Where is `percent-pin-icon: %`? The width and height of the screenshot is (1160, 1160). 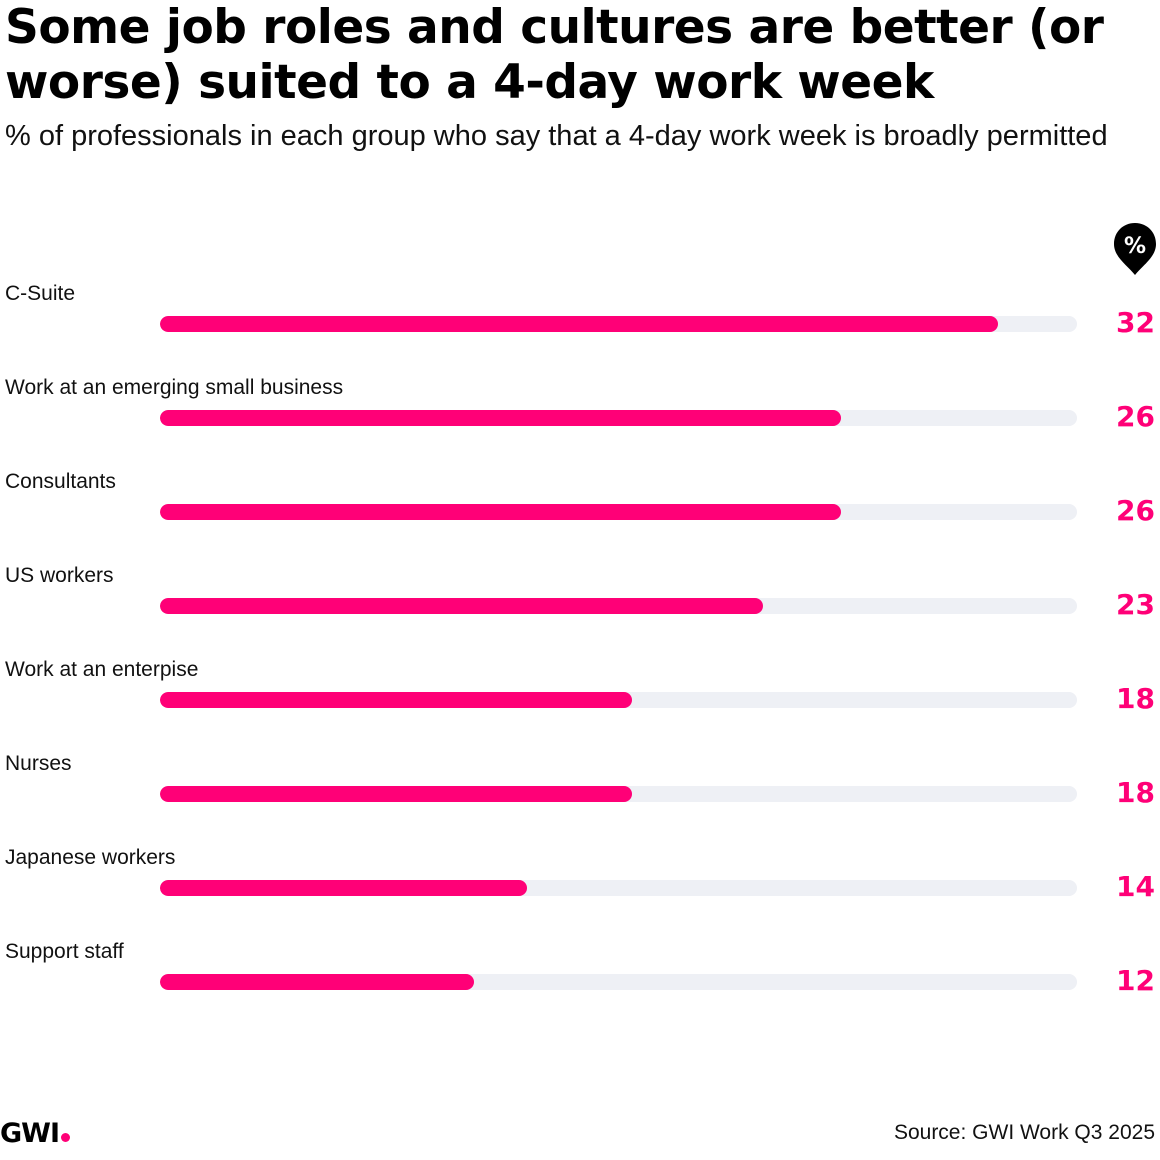
percent-pin-icon: % is located at coordinates (1135, 249).